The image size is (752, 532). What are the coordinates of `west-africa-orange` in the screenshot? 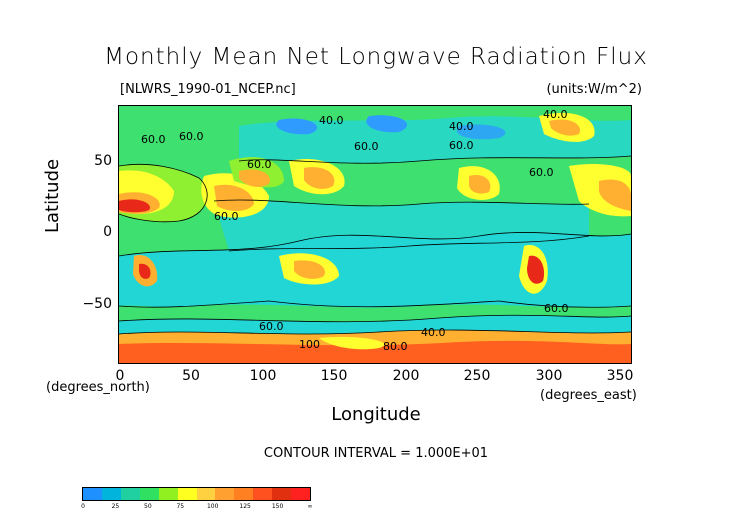 It's located at (615, 195).